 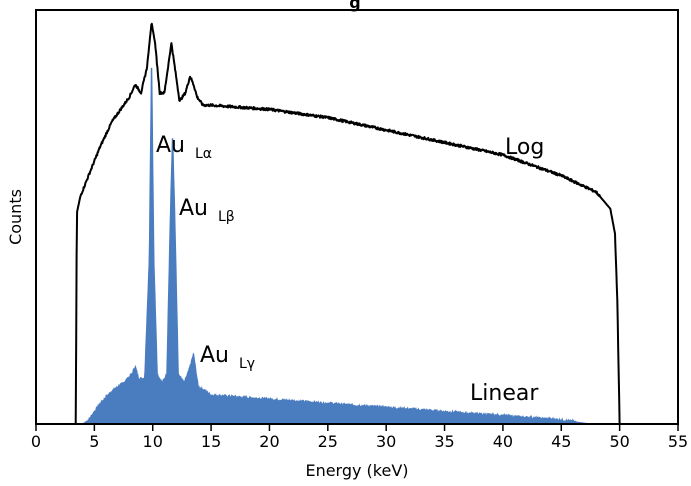 What do you see at coordinates (356, 470) in the screenshot?
I see `x-axis-title: Energy (keV)` at bounding box center [356, 470].